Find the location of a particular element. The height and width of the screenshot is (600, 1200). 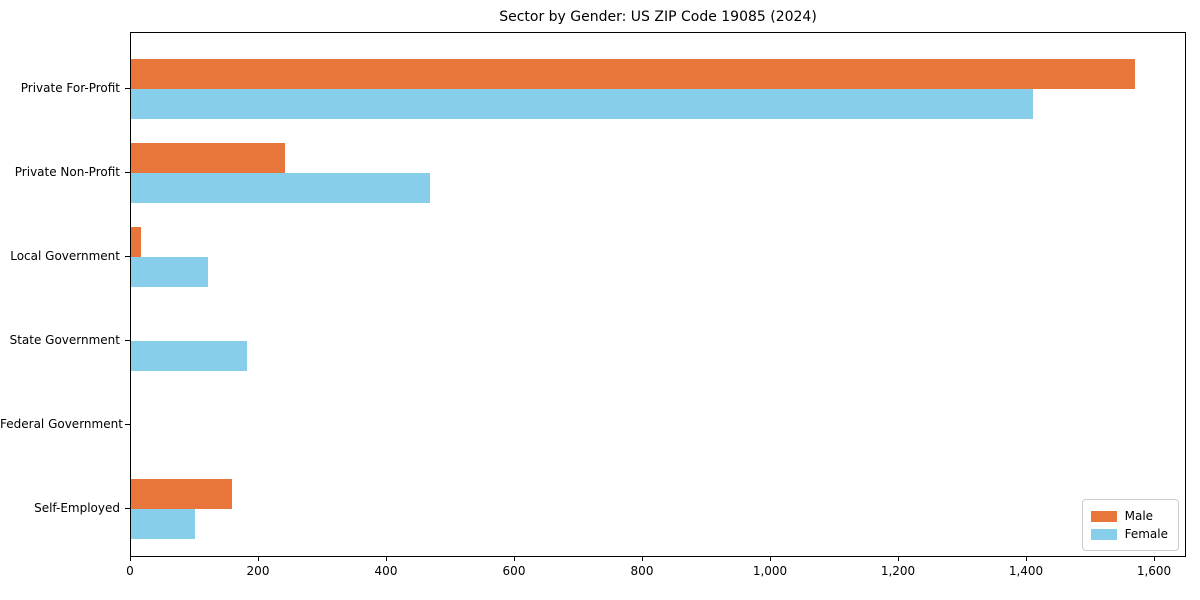

bar-male-self-employed is located at coordinates (181, 494).